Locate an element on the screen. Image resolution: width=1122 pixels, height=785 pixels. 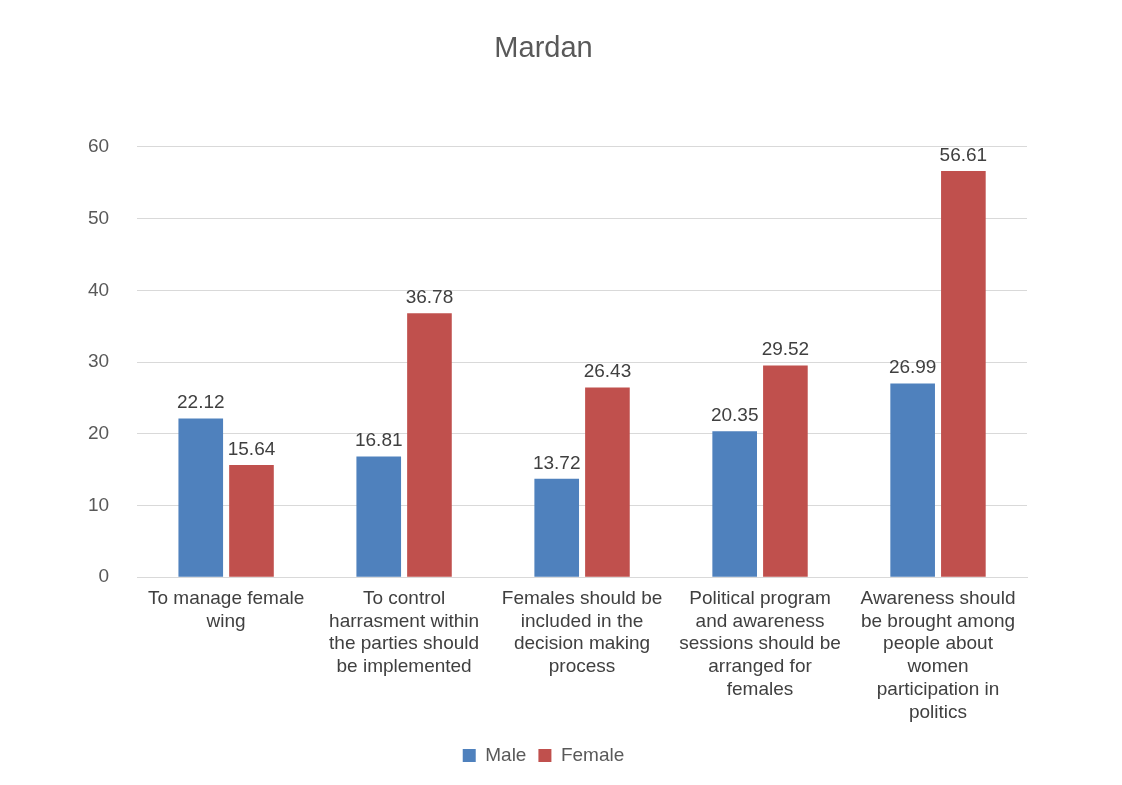
x-tick-label: To control harrasment within the parties should be implemented is located at coordinates (404, 631).